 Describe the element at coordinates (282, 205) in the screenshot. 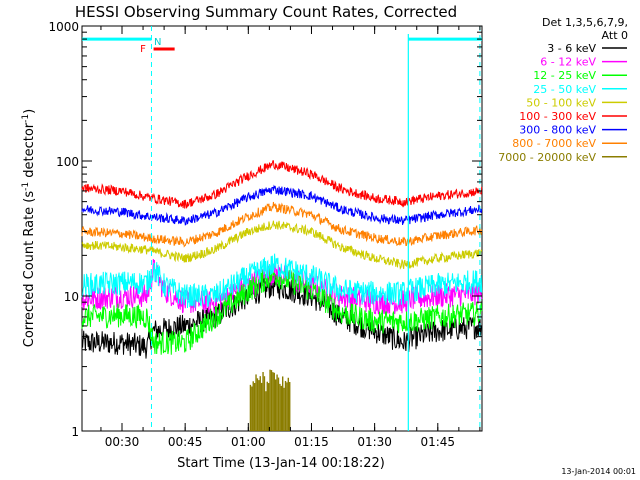

I see `series-line-300-800kev` at that location.